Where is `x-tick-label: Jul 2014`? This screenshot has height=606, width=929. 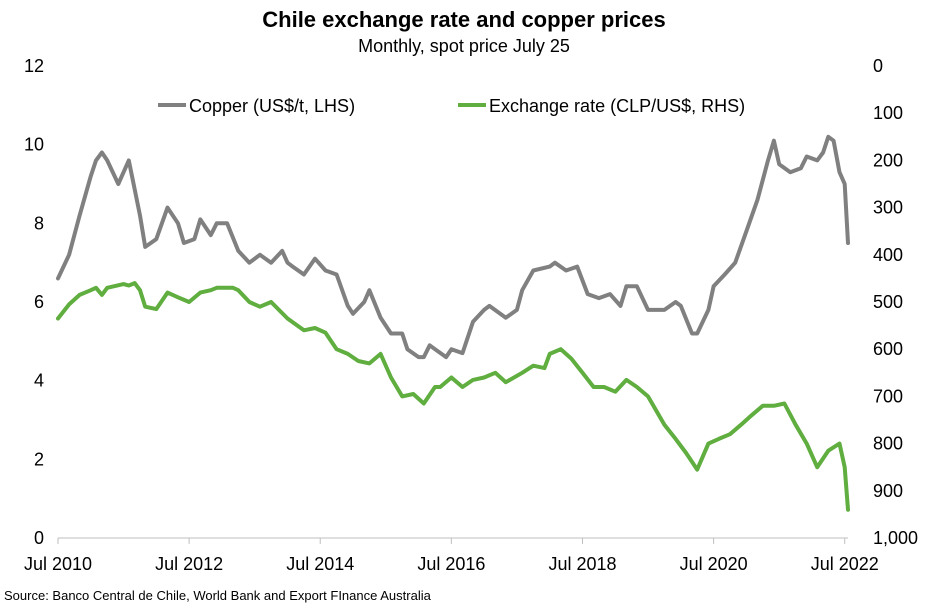
x-tick-label: Jul 2014 is located at coordinates (320, 564).